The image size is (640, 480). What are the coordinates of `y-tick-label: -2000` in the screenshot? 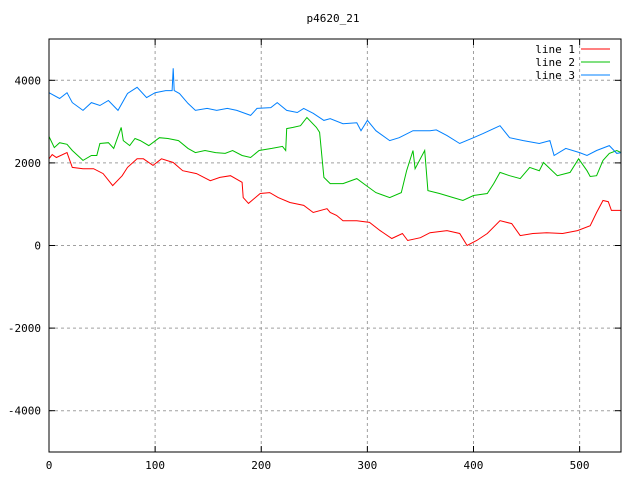 It's located at (24, 328).